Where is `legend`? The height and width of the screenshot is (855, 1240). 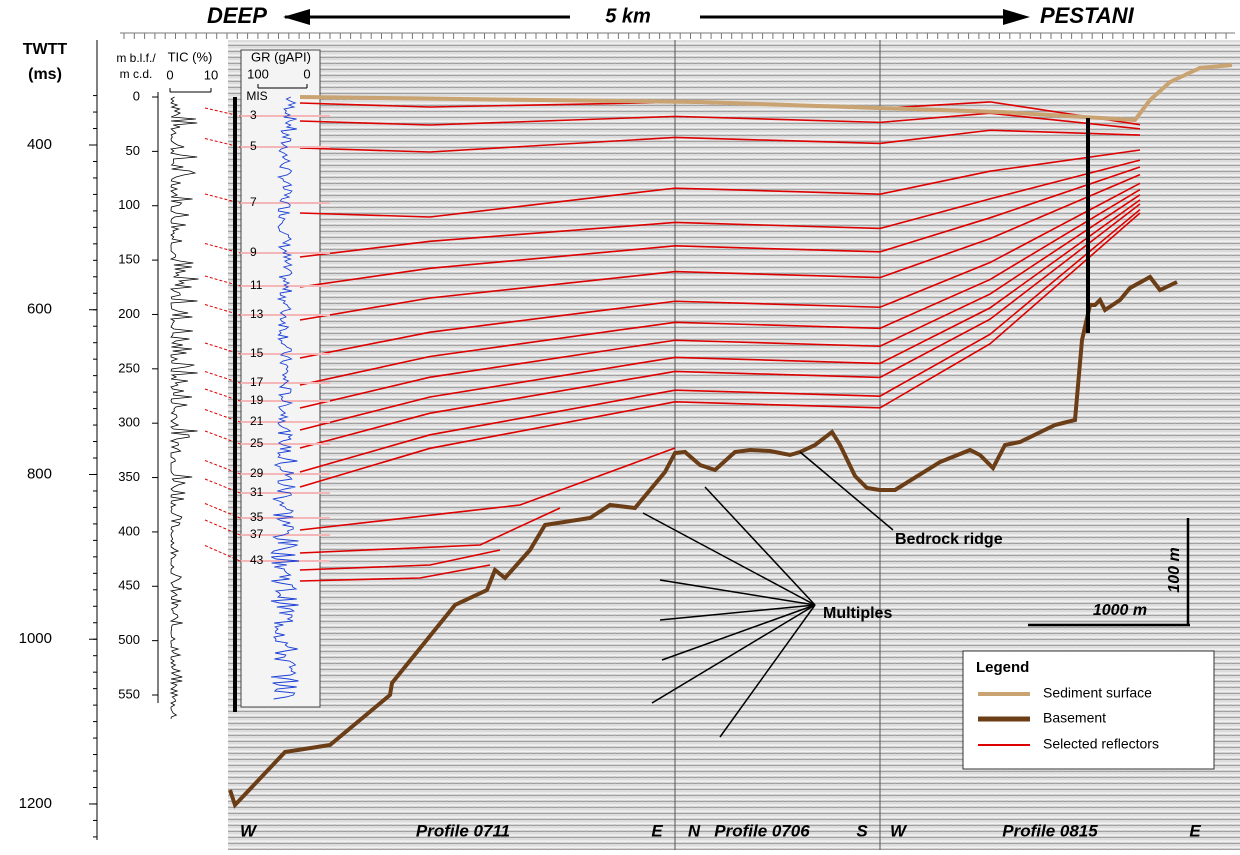
legend is located at coordinates (1088, 710).